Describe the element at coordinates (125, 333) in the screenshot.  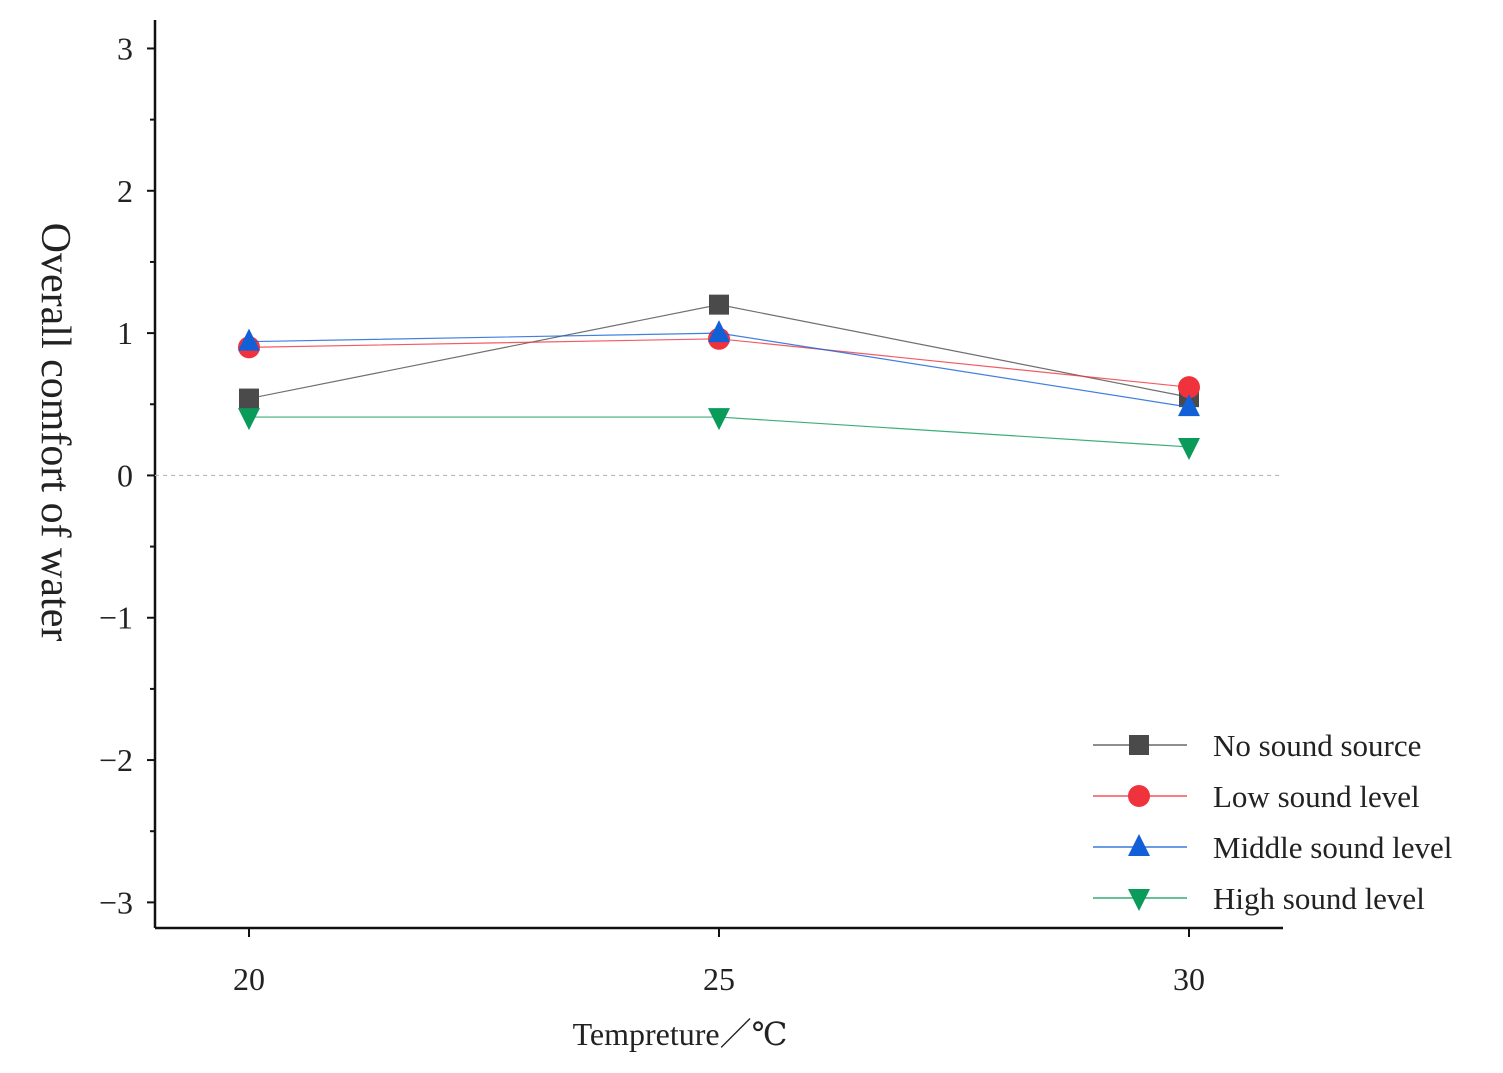
I see `y-tick-label: 1` at that location.